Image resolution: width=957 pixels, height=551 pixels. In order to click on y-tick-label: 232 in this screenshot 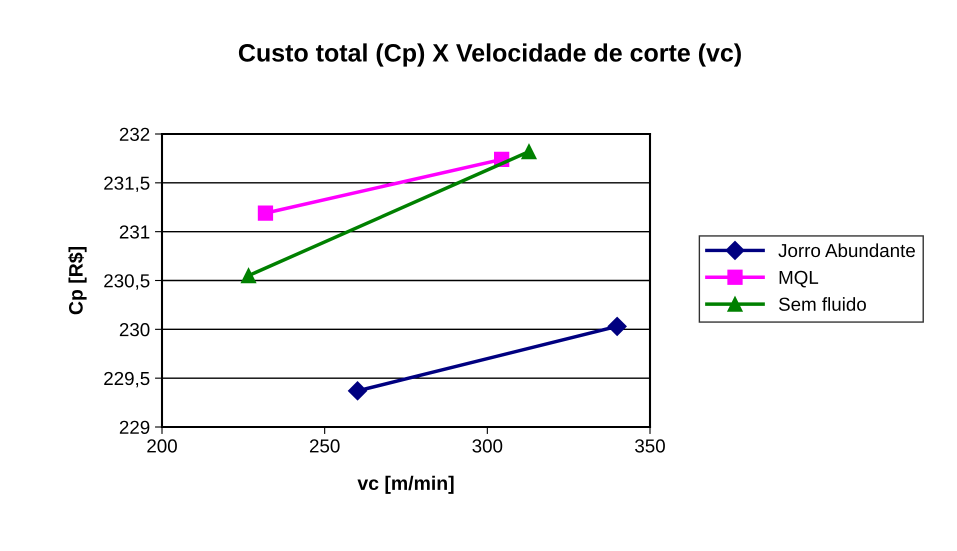, I will do `click(135, 134)`.